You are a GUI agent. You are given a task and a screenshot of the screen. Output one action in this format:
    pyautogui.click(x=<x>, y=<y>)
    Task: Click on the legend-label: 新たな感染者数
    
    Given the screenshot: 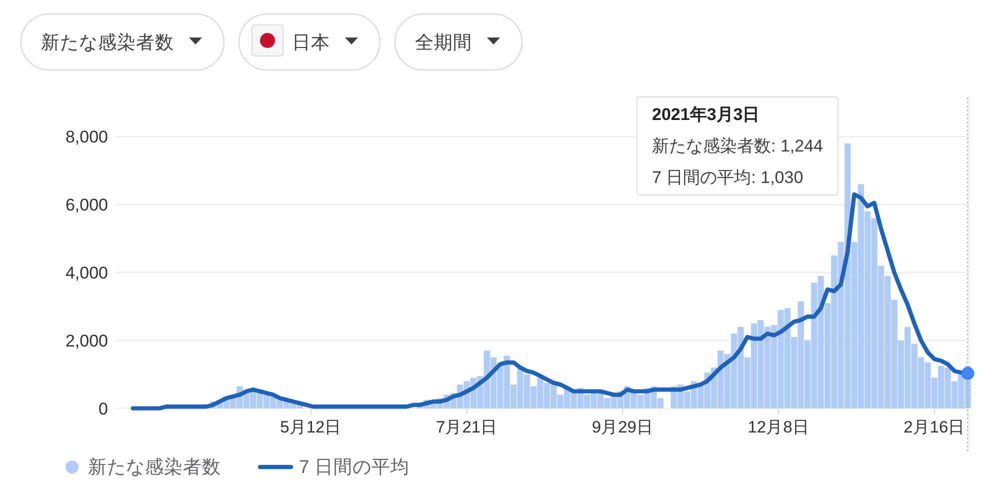 What is the action you would take?
    pyautogui.click(x=154, y=466)
    